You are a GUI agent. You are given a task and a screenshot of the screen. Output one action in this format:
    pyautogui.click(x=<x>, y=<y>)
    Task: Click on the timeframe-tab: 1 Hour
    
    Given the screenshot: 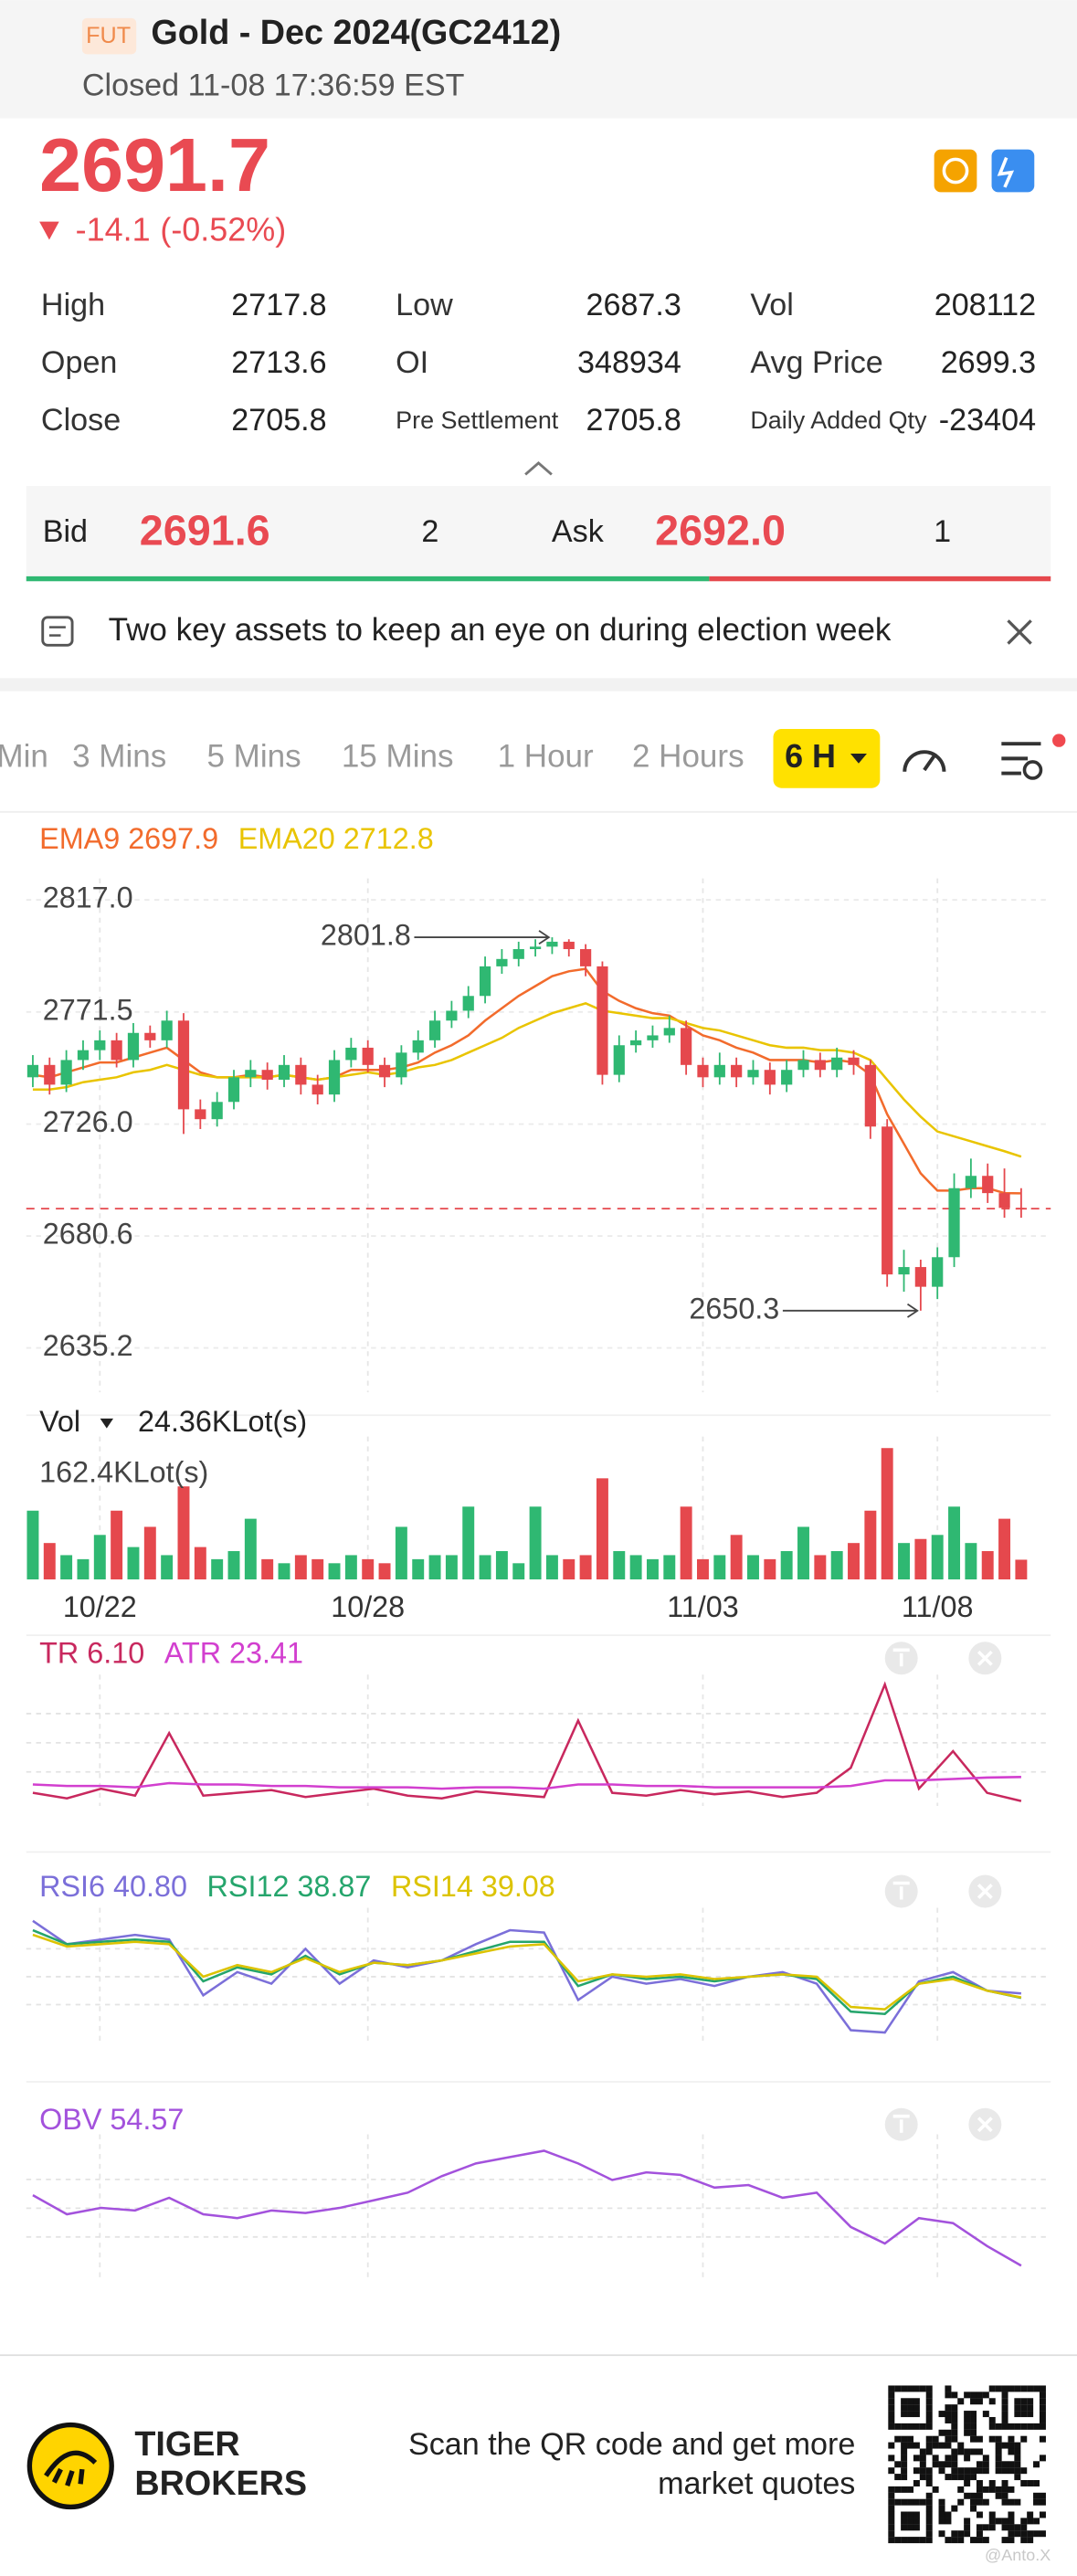 What is the action you would take?
    pyautogui.click(x=546, y=757)
    